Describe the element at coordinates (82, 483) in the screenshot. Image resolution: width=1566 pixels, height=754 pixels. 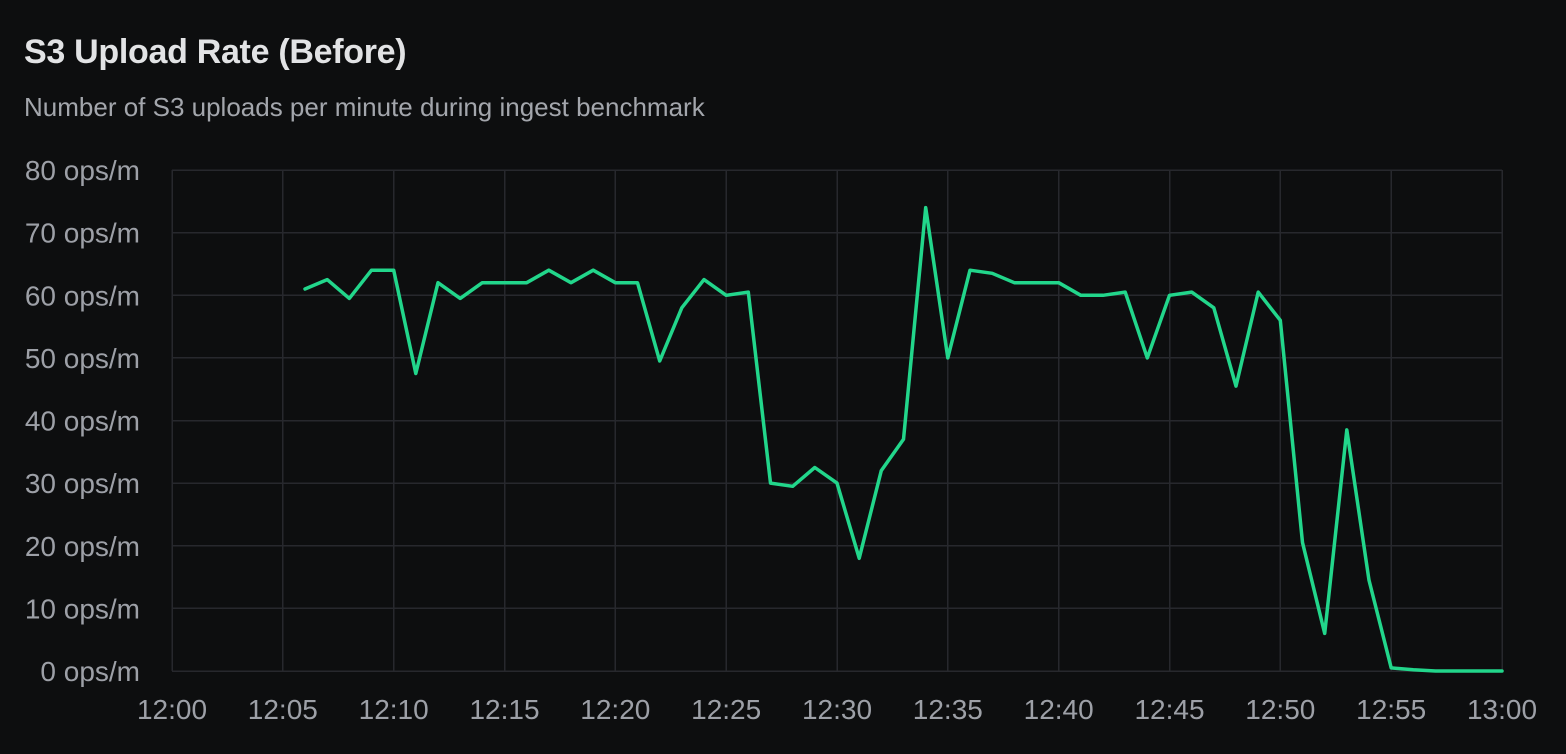
I see `y-axis-tick-label: 30 ops/m` at that location.